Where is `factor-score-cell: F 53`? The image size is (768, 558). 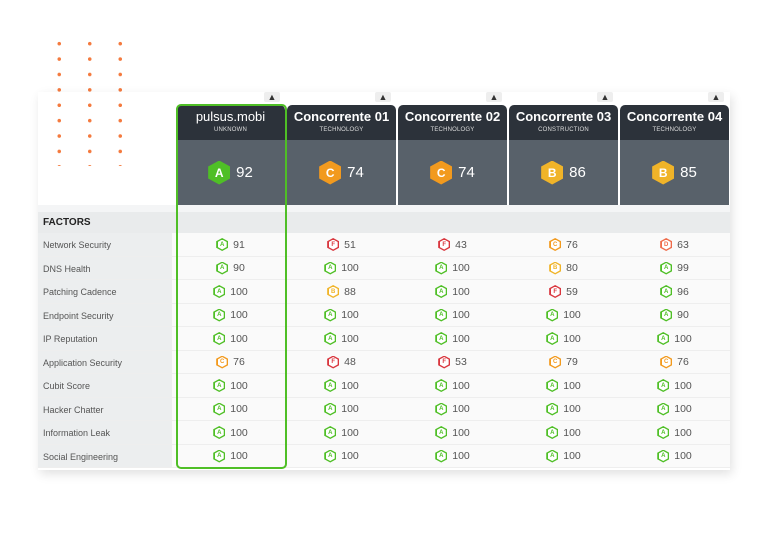 factor-score-cell: F 53 is located at coordinates (452, 362).